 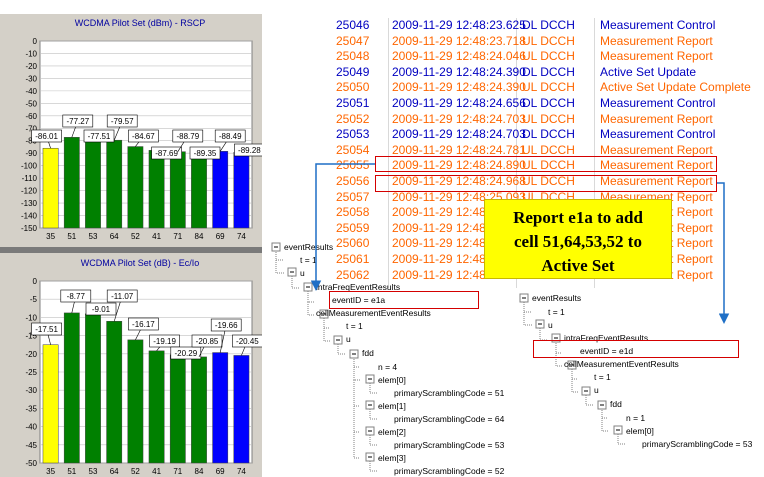 What do you see at coordinates (353, 25) in the screenshot?
I see `log-seq-cell: 25046` at bounding box center [353, 25].